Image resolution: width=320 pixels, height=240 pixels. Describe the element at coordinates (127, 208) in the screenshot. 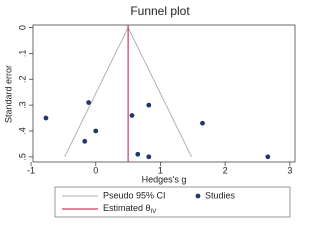

I see `legend-label-main: Estimated θ` at that location.